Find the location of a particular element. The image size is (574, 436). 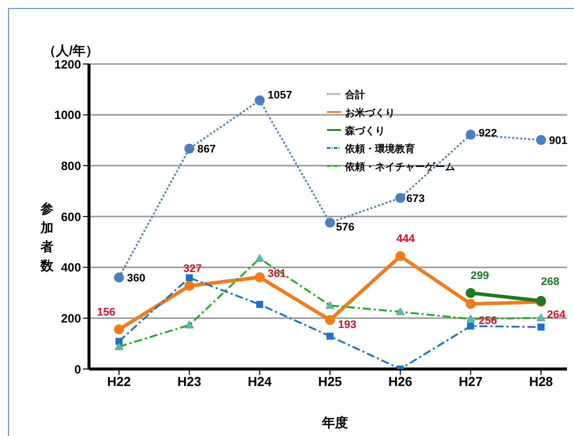

legend-label: 合計 is located at coordinates (355, 95).